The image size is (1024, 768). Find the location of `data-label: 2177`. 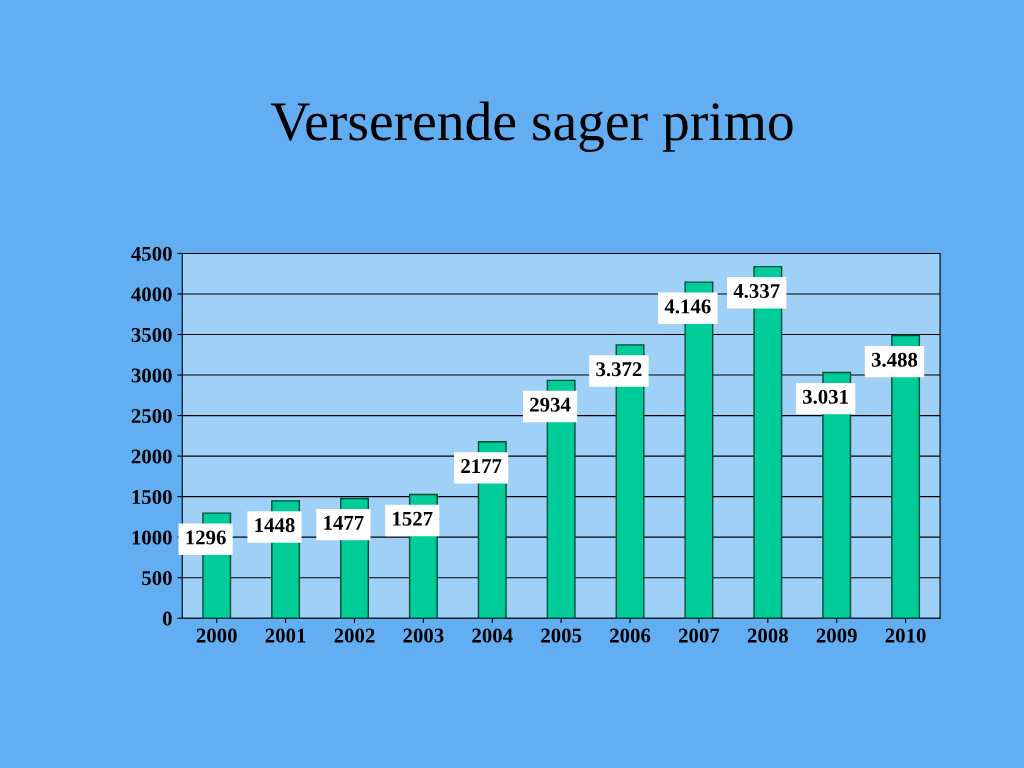

data-label: 2177 is located at coordinates (481, 466).